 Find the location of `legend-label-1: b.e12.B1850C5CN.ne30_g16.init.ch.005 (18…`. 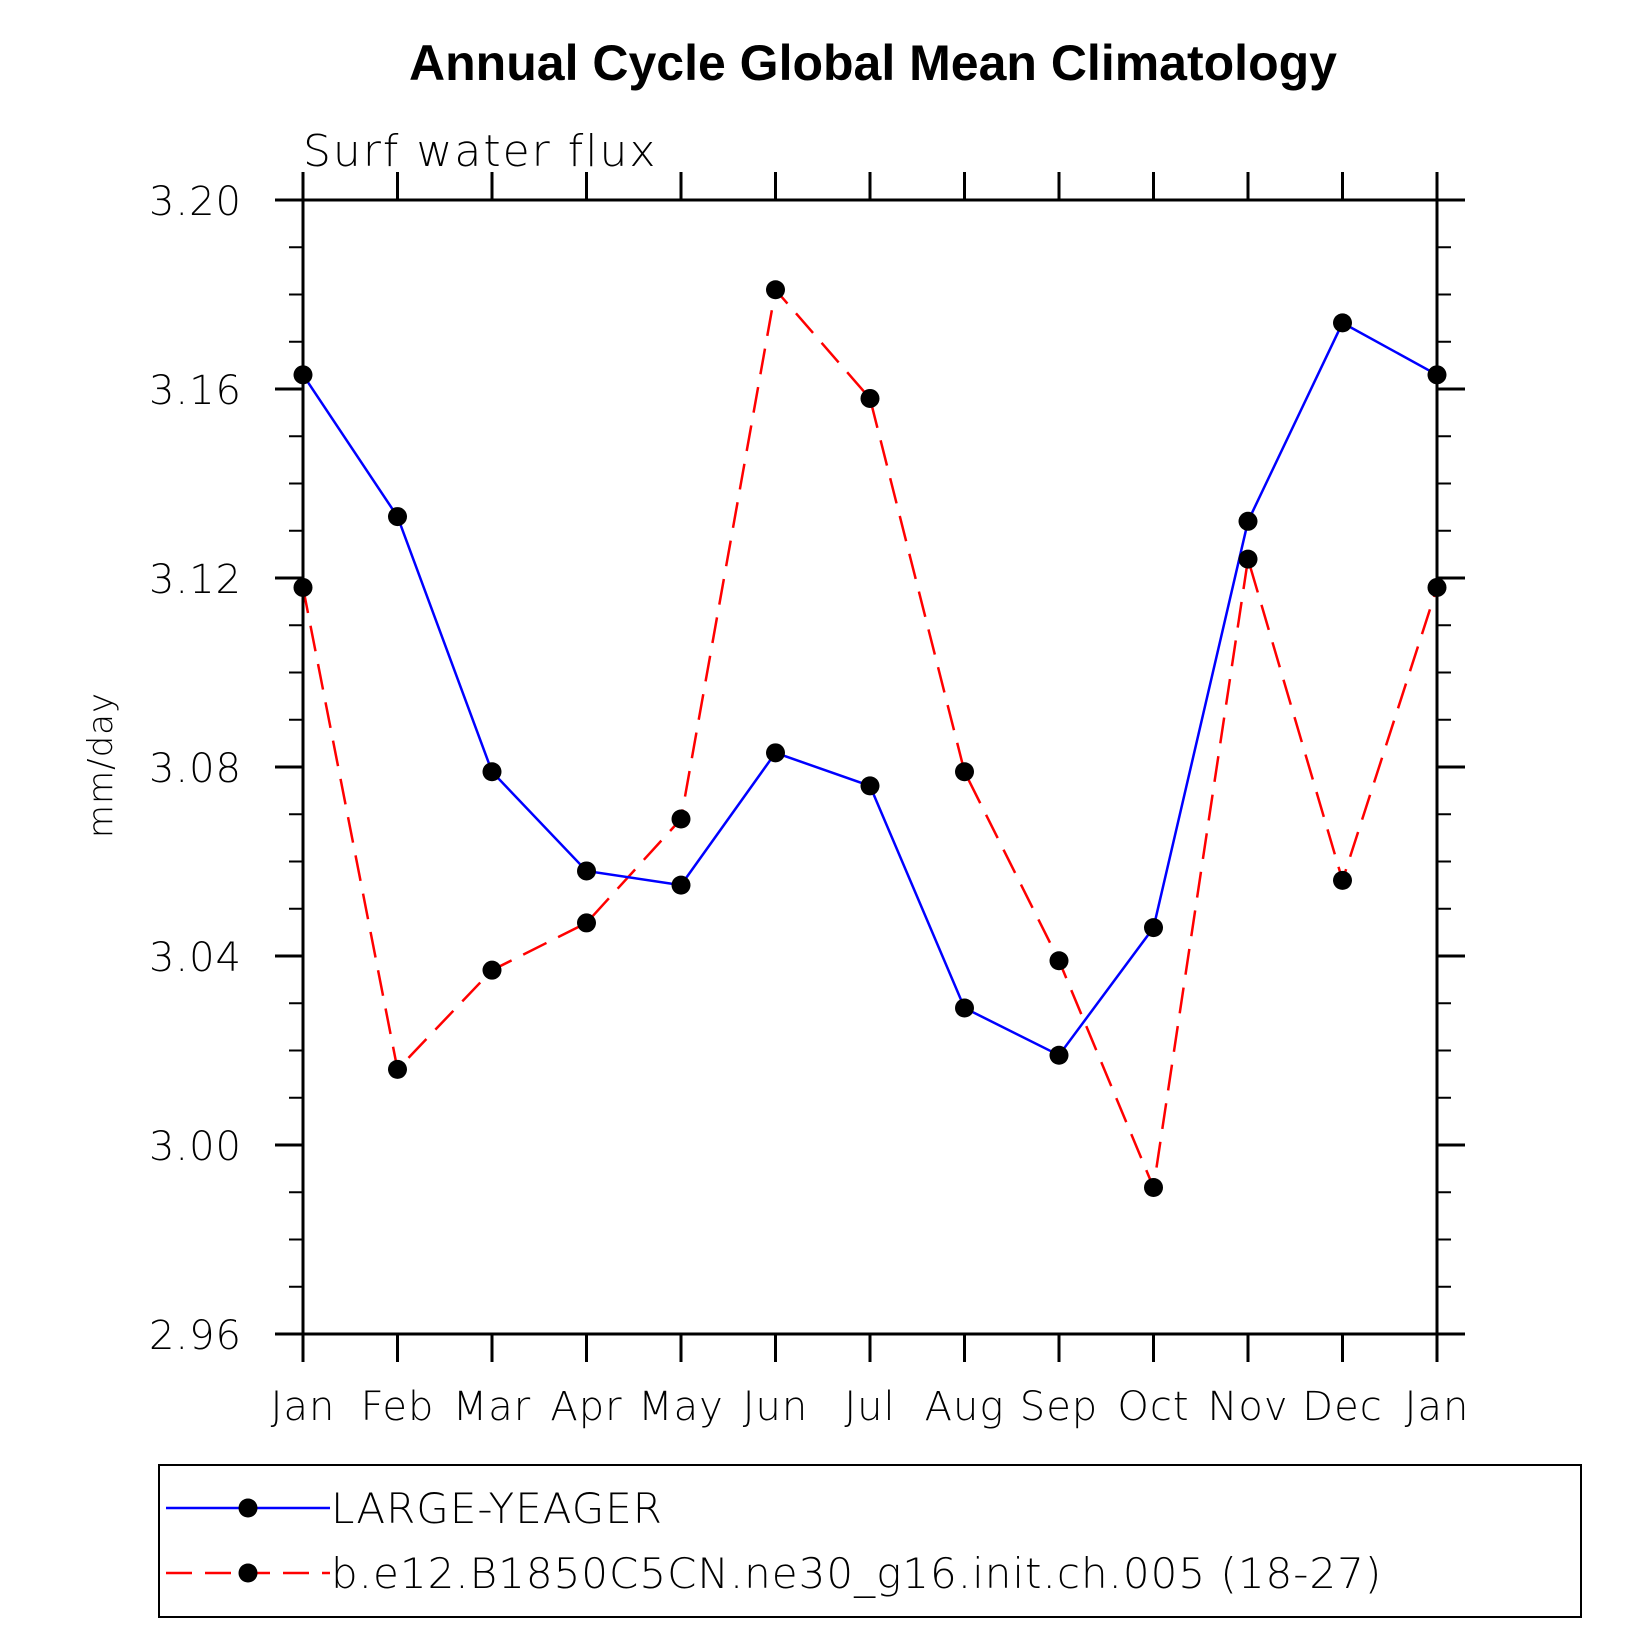

legend-label-1: b.e12.B1850C5CN.ne30_g16.init.ch.005 (18… is located at coordinates (856, 1573).